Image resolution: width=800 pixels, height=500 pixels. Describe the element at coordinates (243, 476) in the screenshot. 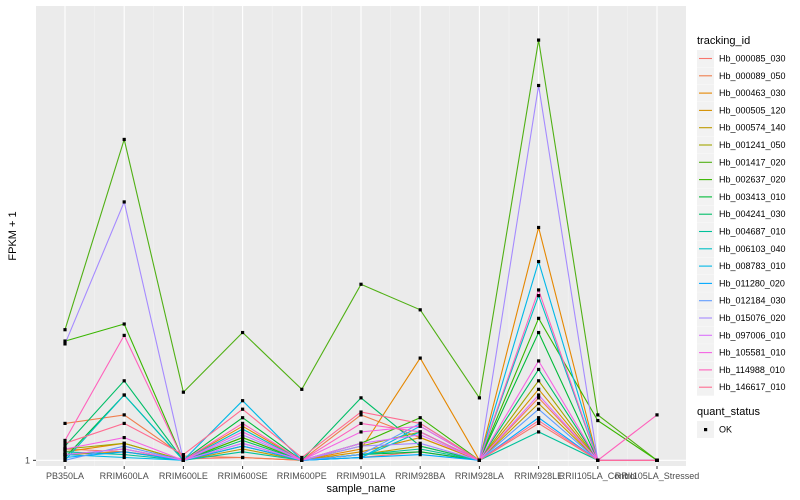

I see `x-tick-label: RRIM600SE` at that location.